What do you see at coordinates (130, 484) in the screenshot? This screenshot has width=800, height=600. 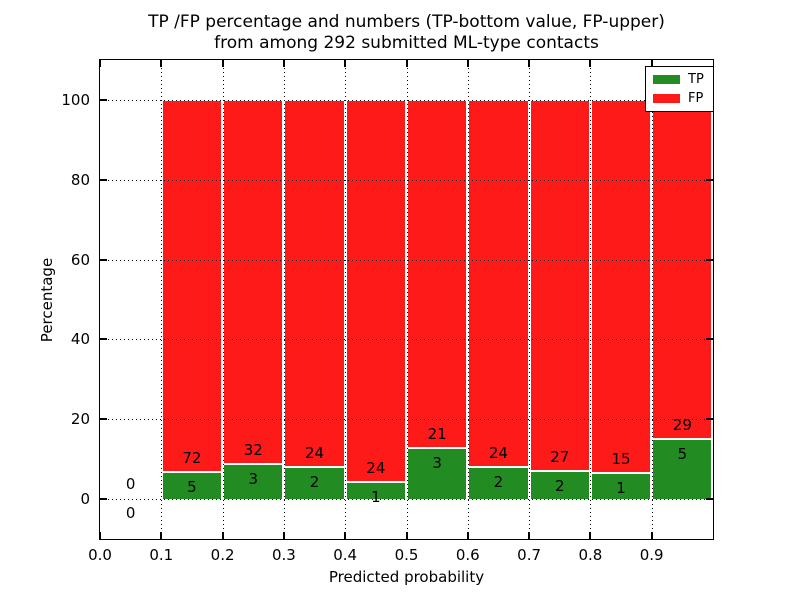 I see `bar-label-fp-count: 0` at bounding box center [130, 484].